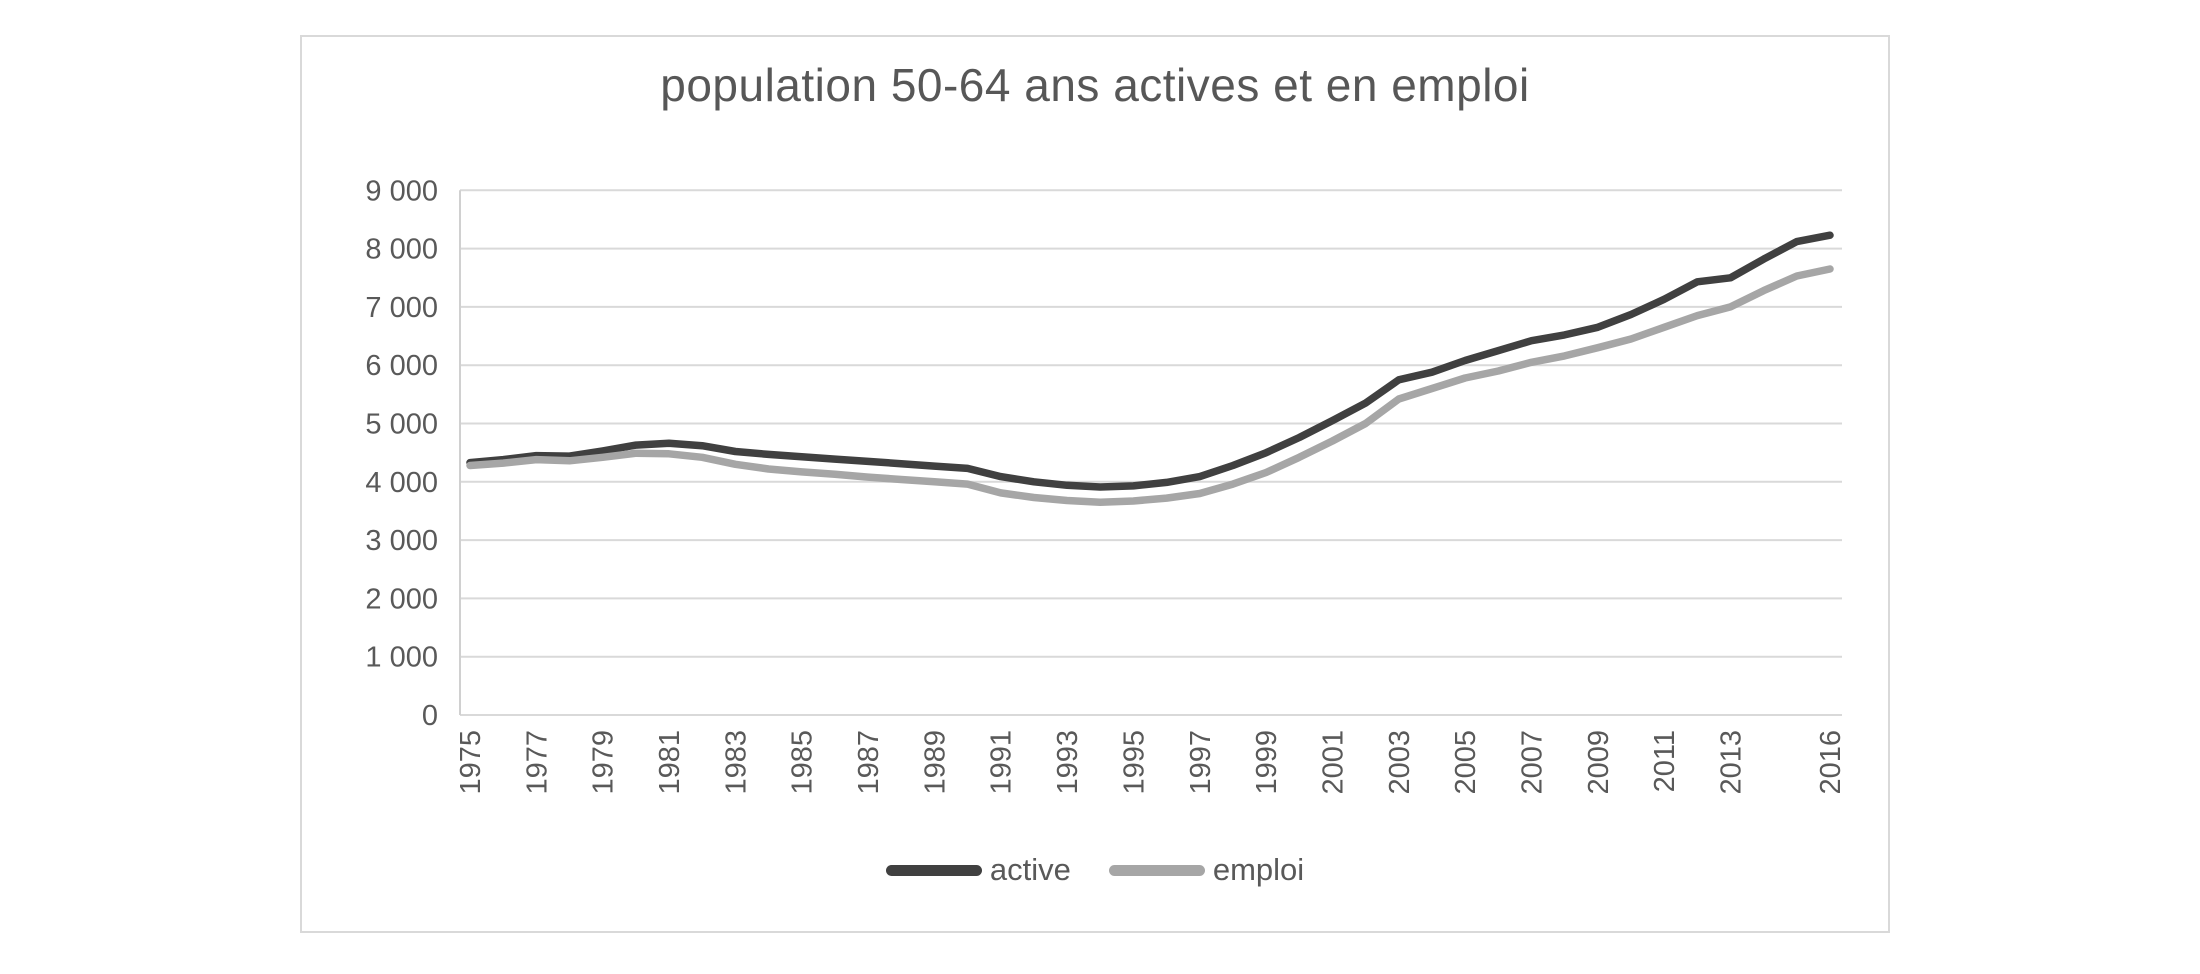  Describe the element at coordinates (401, 308) in the screenshot. I see `y-tick-label: 7 000` at that location.